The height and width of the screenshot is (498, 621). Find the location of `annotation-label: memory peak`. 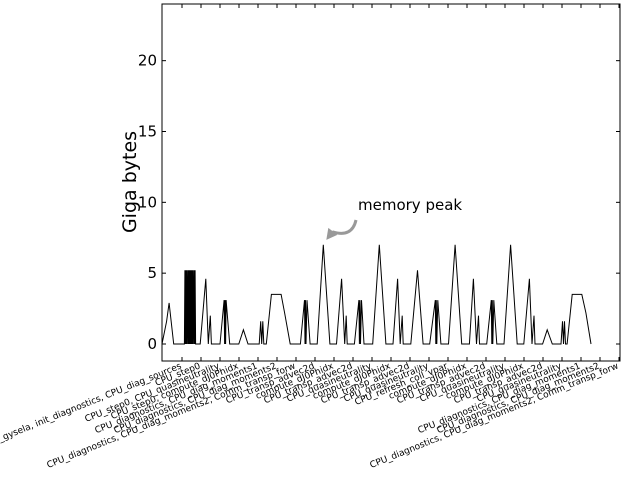

annotation-label: memory peak is located at coordinates (410, 205).